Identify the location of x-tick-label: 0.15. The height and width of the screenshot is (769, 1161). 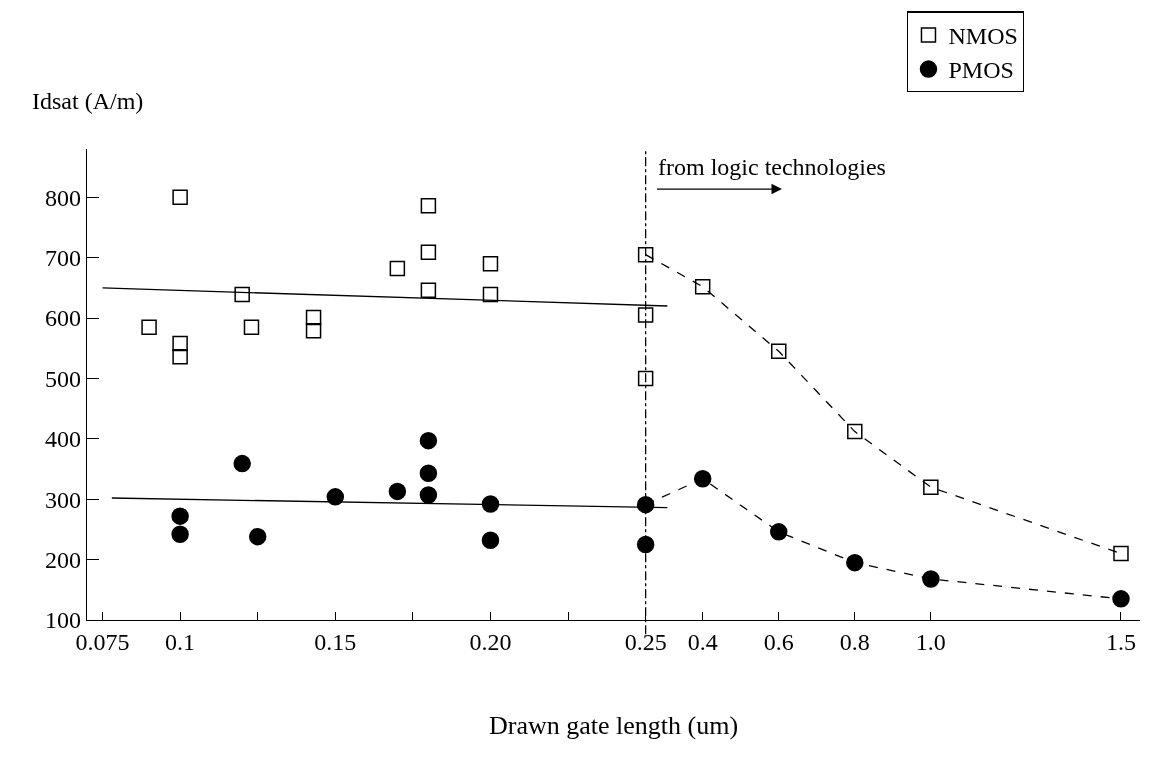
(335, 641).